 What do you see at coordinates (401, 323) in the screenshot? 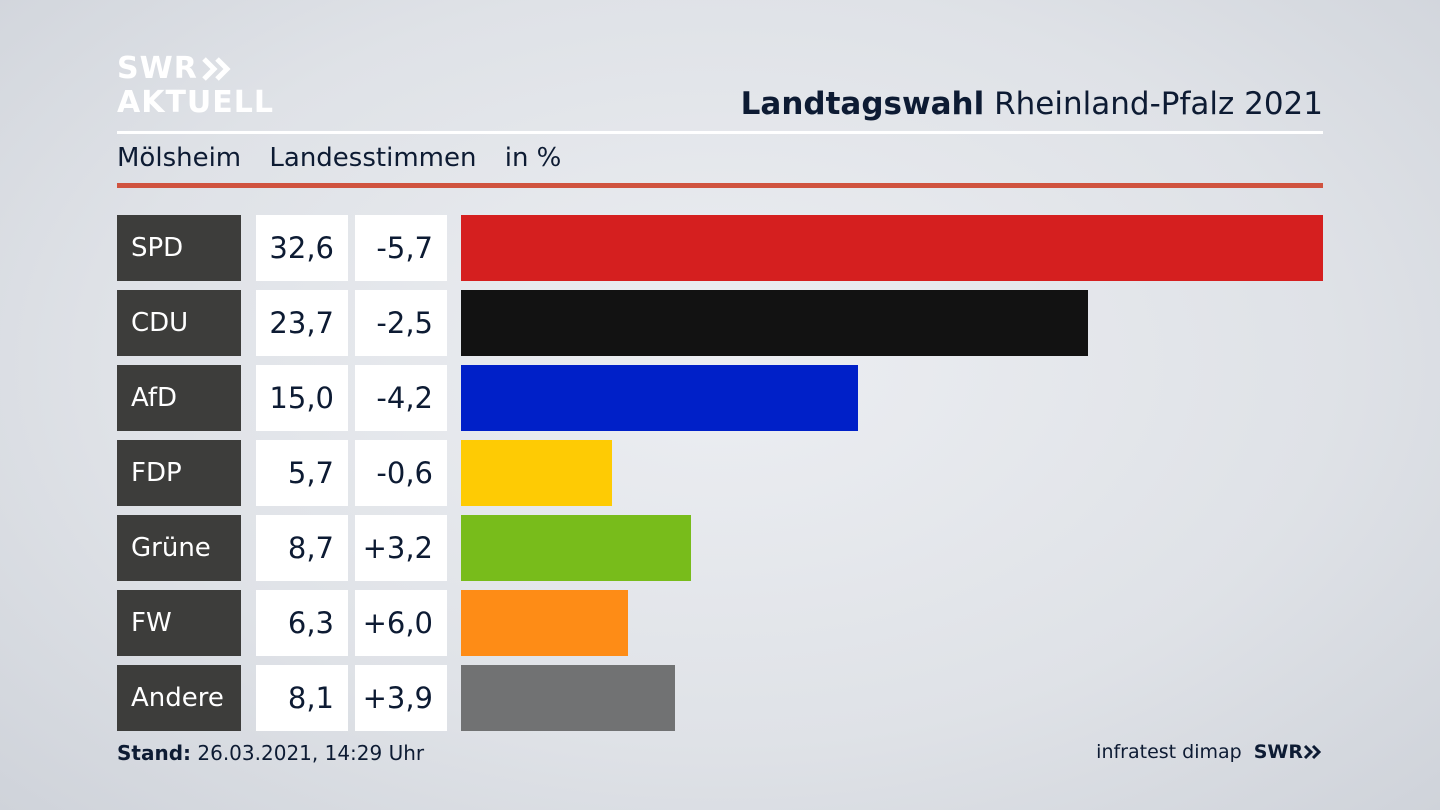
I see `diff-label: -2,5` at bounding box center [401, 323].